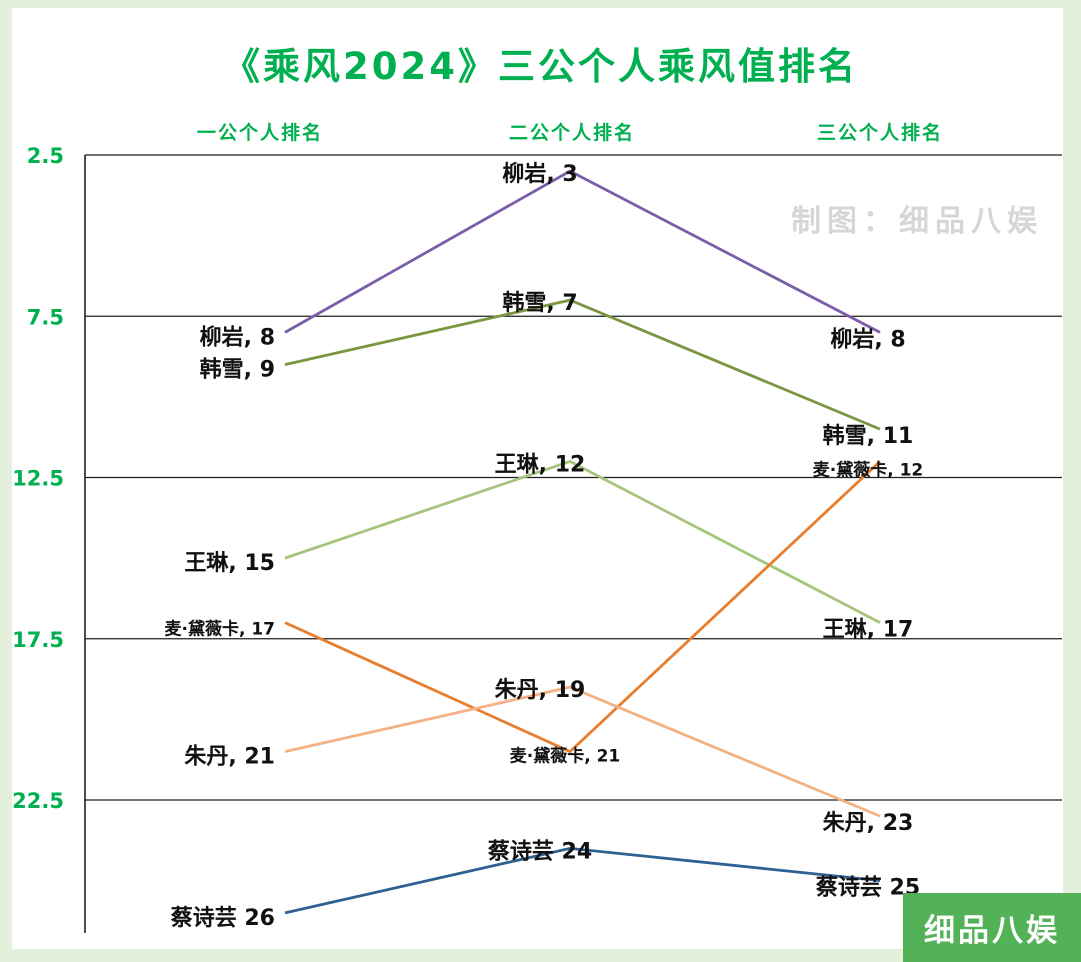  I want to click on y-tick-label: 17.5, so click(38, 640).